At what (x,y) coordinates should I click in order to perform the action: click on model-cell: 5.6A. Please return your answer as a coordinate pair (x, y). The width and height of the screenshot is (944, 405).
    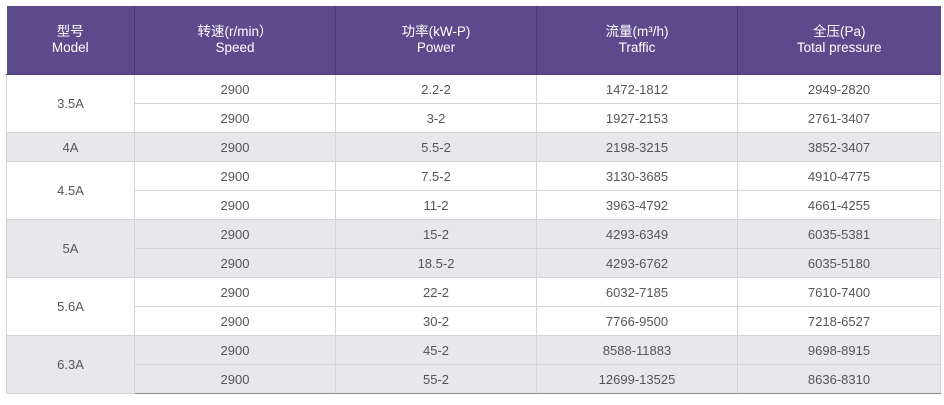
    Looking at the image, I should click on (70, 306).